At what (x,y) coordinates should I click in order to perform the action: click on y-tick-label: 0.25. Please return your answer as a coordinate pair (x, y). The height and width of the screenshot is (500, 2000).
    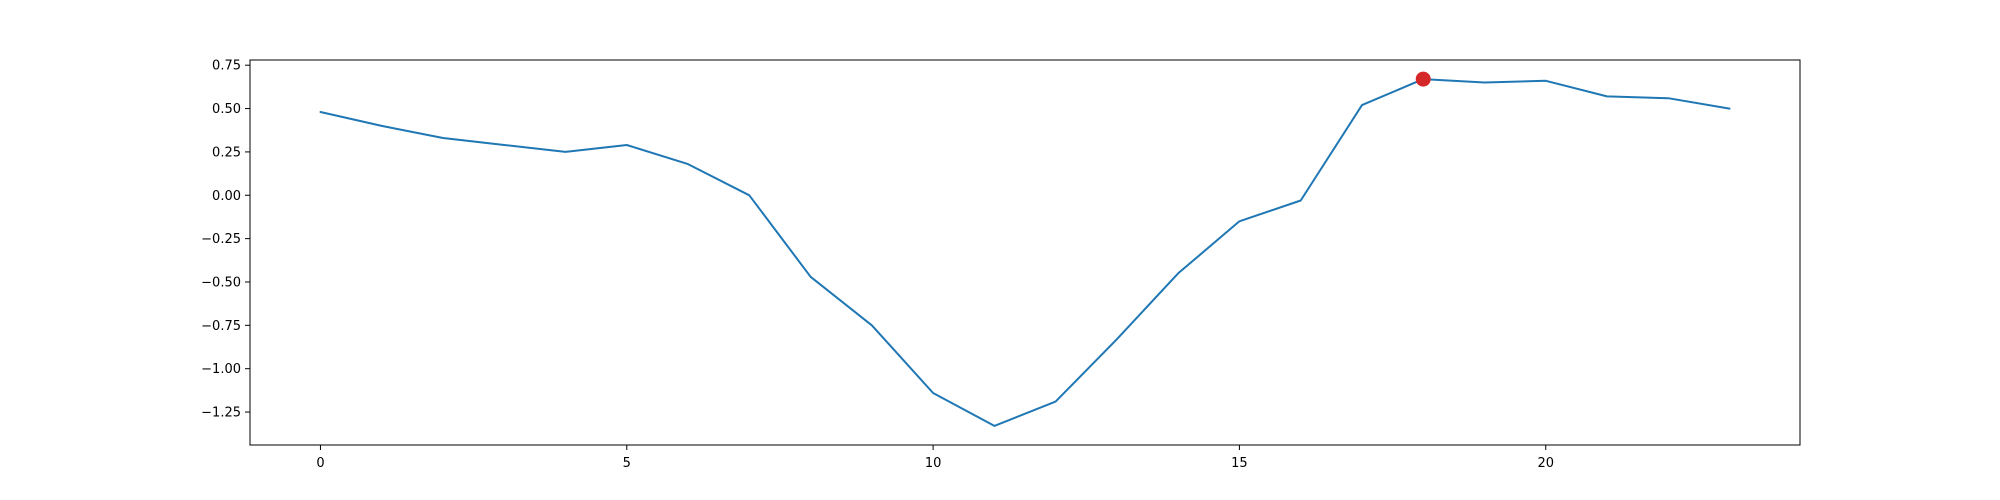
    Looking at the image, I should click on (226, 152).